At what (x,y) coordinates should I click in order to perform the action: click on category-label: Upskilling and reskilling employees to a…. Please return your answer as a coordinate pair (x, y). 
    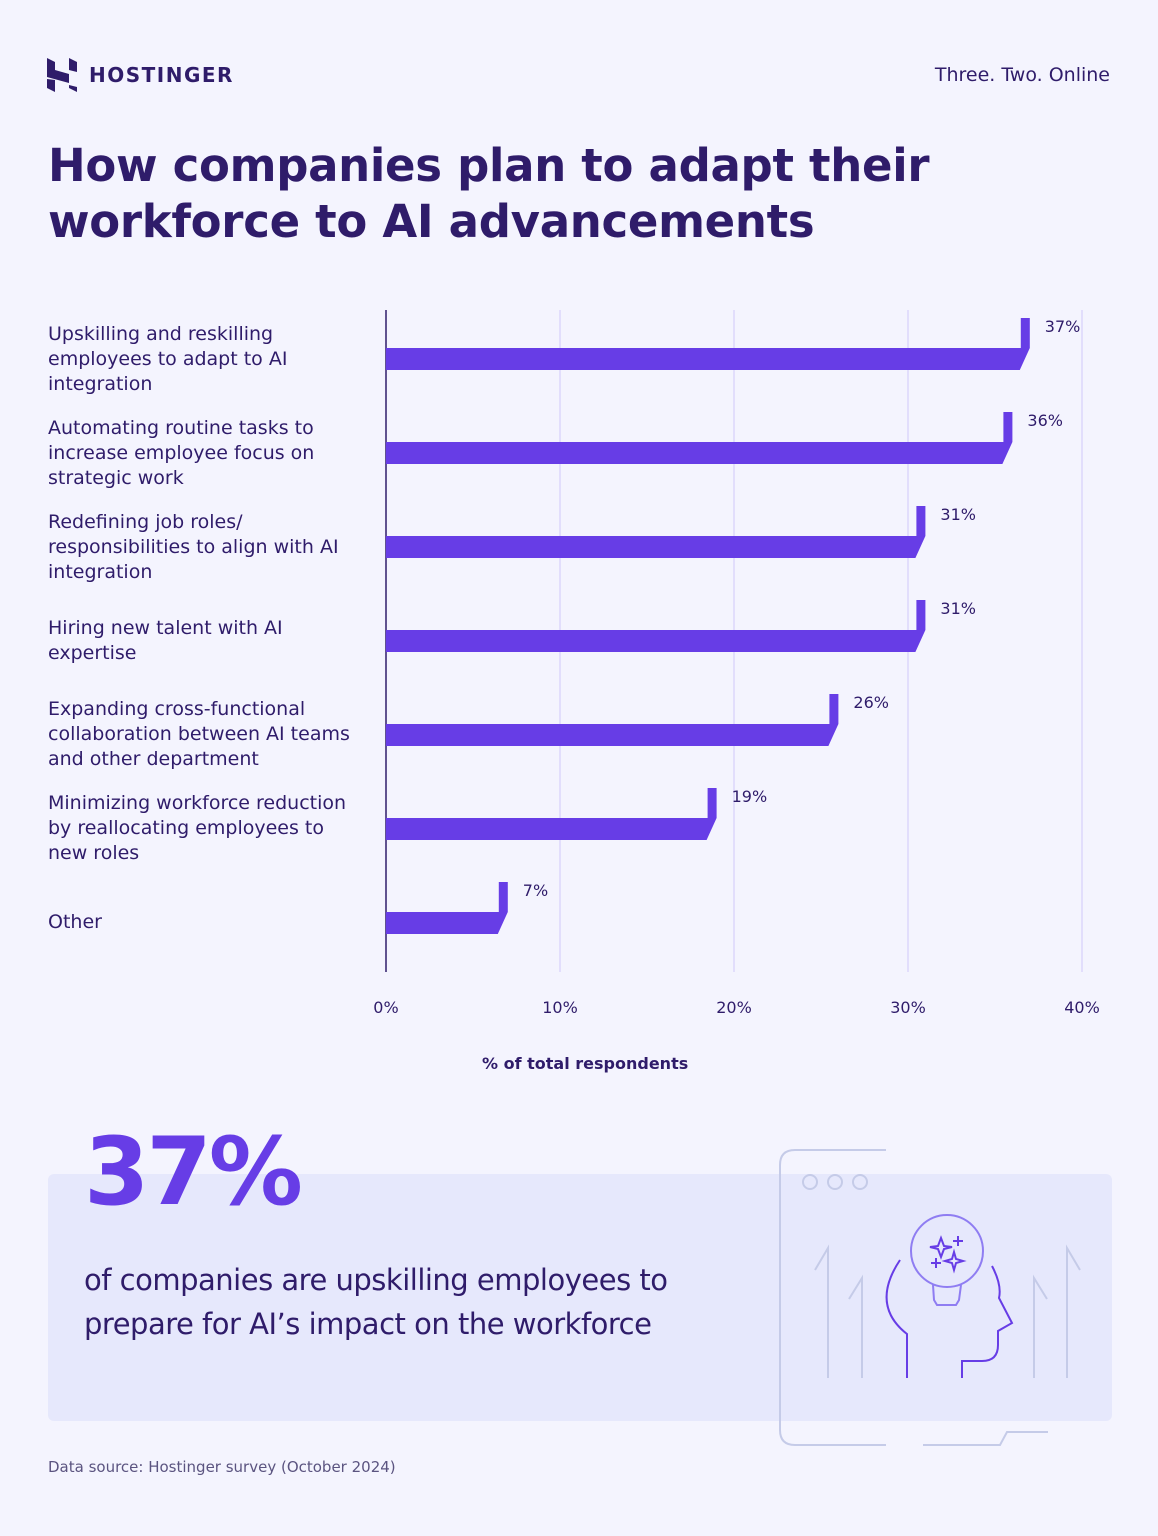
    Looking at the image, I should click on (168, 359).